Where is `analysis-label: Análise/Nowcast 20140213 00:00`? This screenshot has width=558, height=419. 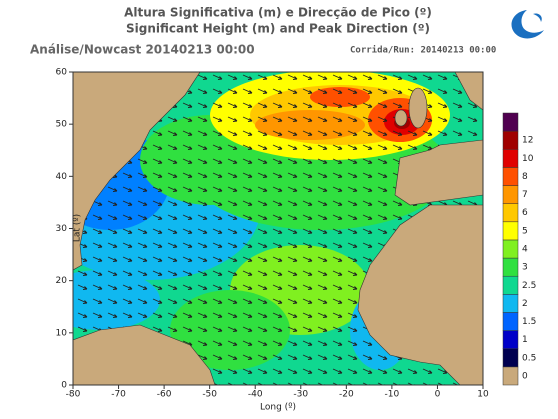 analysis-label: Análise/Nowcast 20140213 00:00 is located at coordinates (142, 50).